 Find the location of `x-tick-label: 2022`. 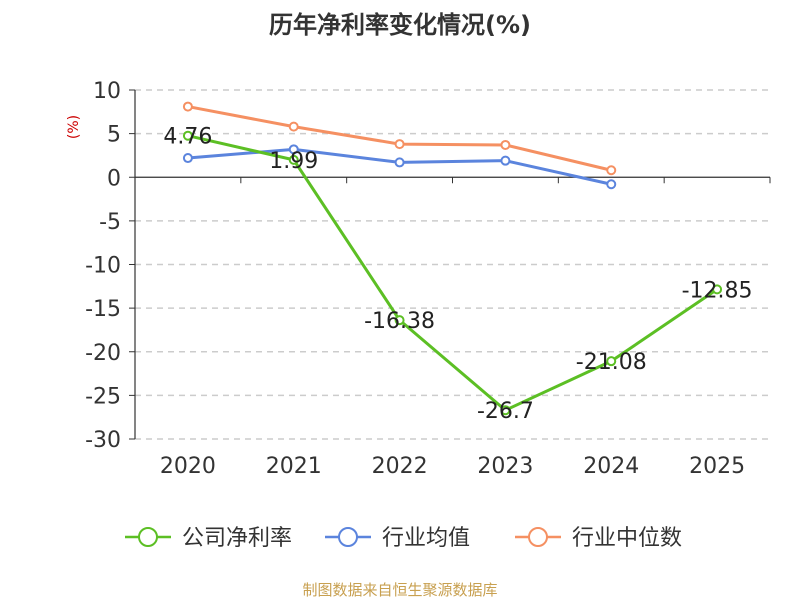

x-tick-label: 2022 is located at coordinates (400, 466).